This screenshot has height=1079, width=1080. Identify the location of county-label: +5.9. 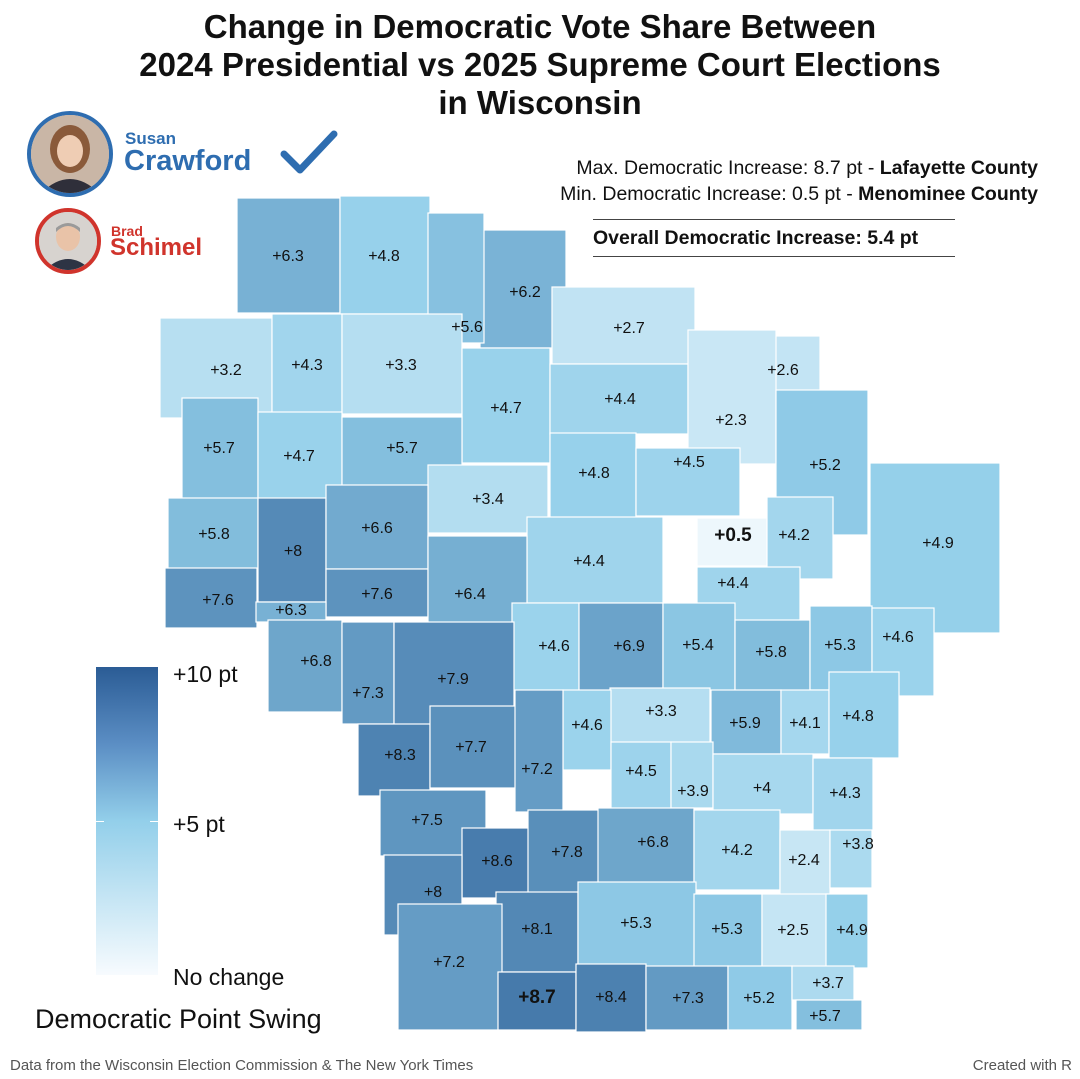
(745, 723).